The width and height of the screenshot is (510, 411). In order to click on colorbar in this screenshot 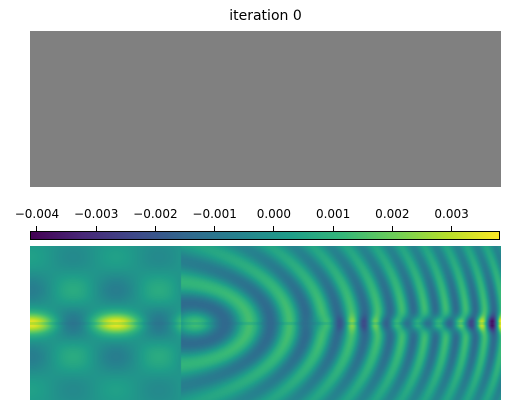, I will do `click(265, 235)`.